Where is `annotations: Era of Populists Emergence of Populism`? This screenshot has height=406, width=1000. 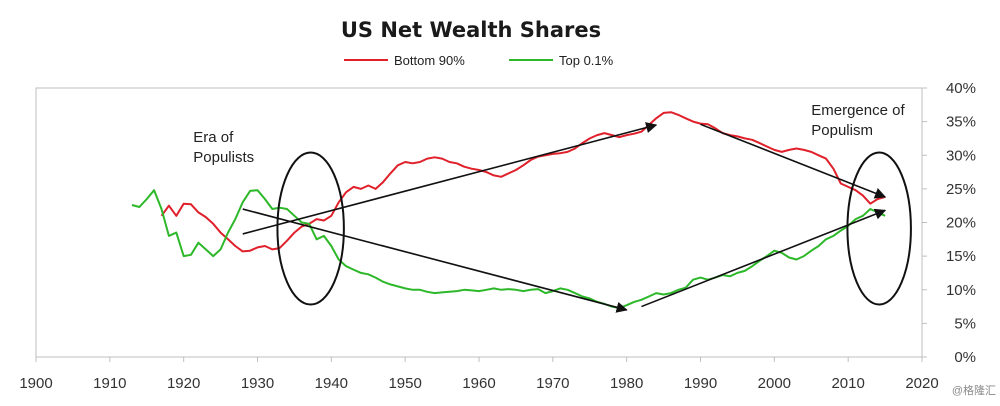 annotations: Era of Populists Emergence of Populism is located at coordinates (549, 134).